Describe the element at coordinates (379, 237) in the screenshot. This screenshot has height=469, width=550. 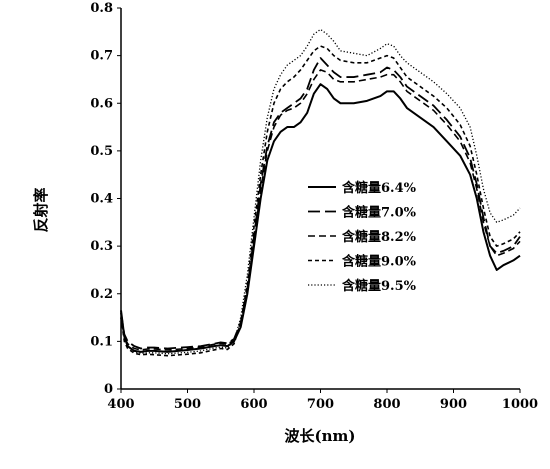
I see `legend-label-3: 含糖量8.2%` at that location.